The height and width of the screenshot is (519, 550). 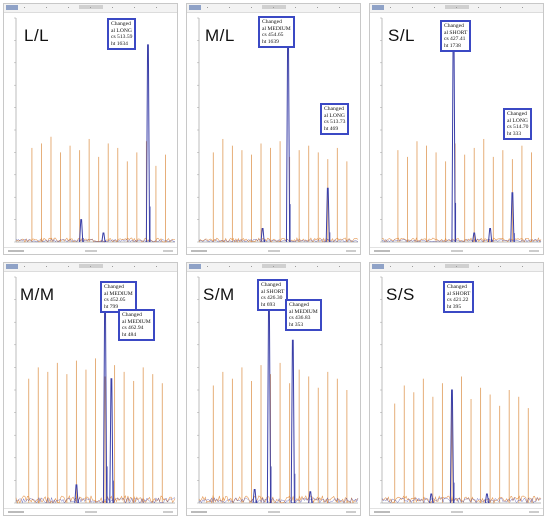 I want to click on callout-line: ht 693, so click(x=268, y=304).